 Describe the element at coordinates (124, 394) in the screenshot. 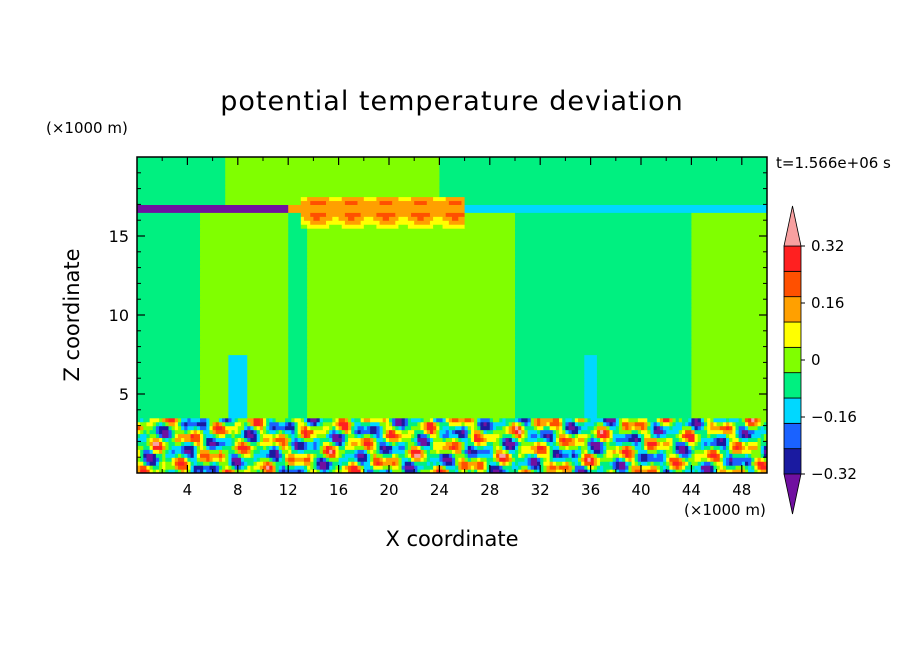

I see `y-tick-label: 5` at that location.